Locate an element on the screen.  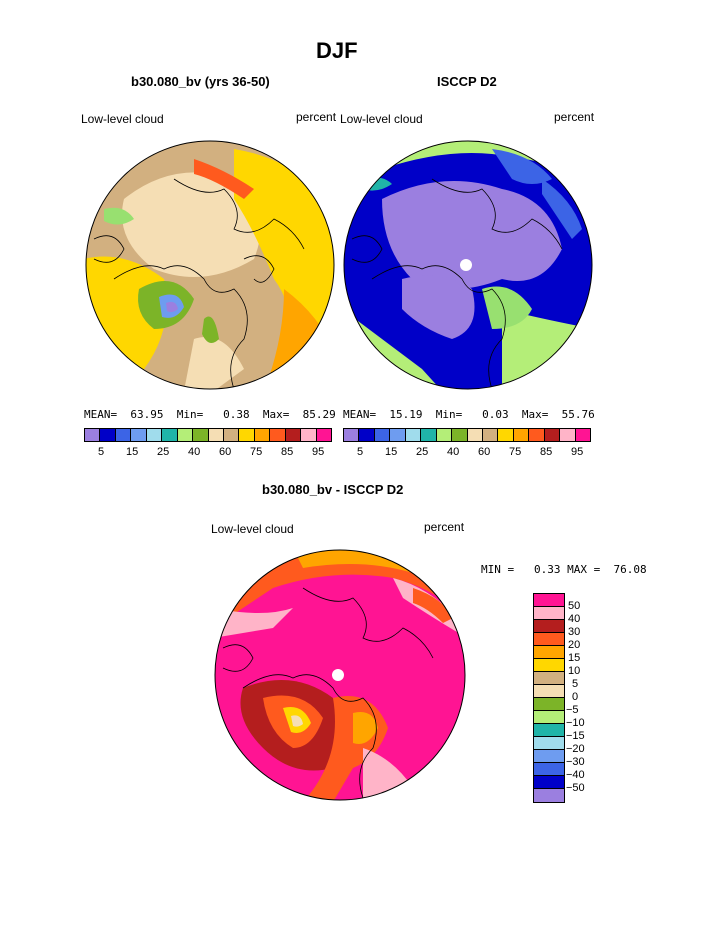
panel1-mean: 63.95 is located at coordinates (147, 414).